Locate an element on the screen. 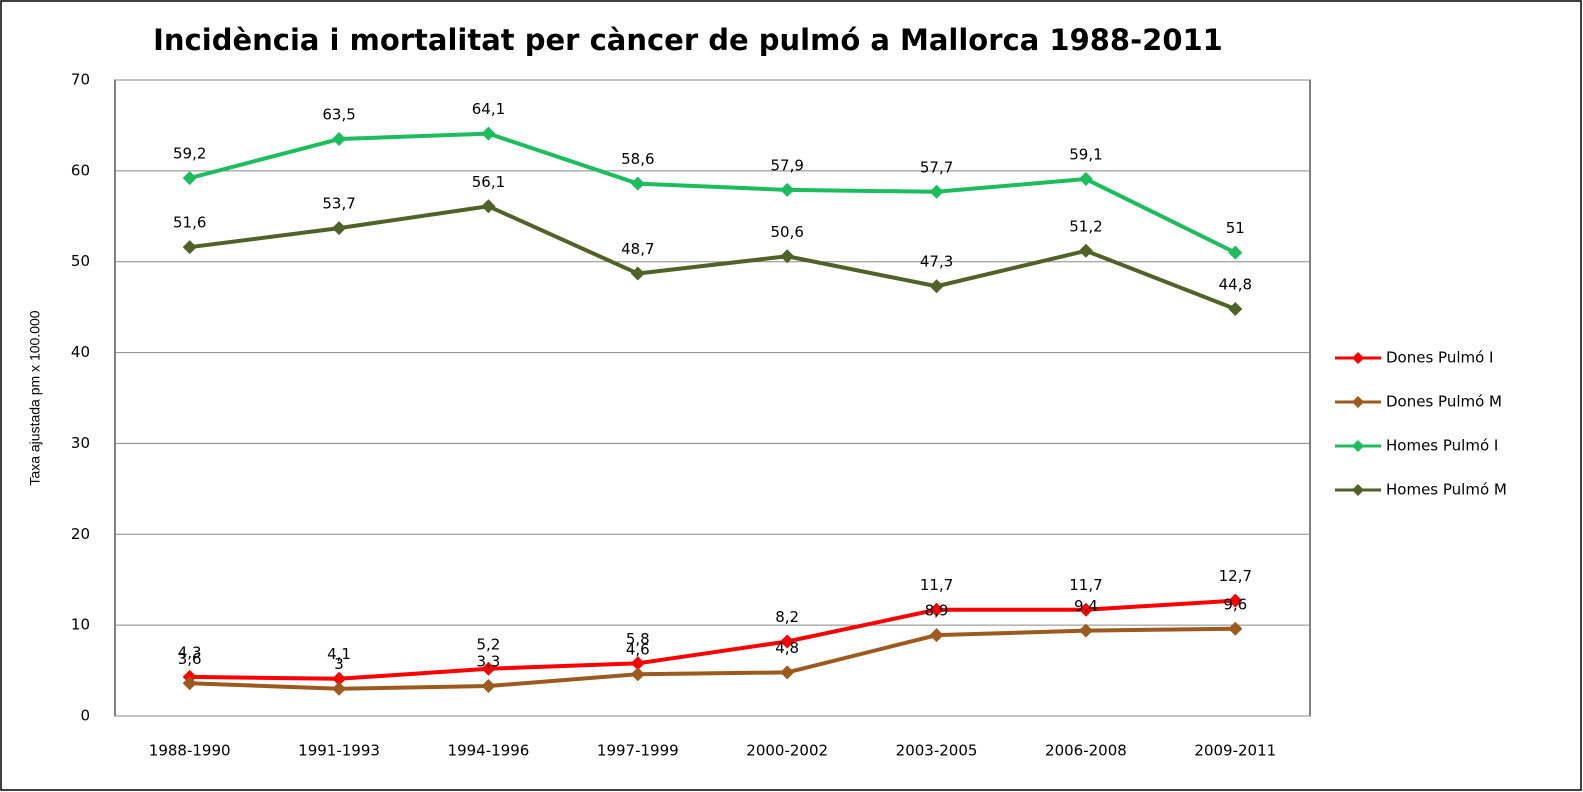  x-tick-label: 1994-1996 is located at coordinates (489, 751).